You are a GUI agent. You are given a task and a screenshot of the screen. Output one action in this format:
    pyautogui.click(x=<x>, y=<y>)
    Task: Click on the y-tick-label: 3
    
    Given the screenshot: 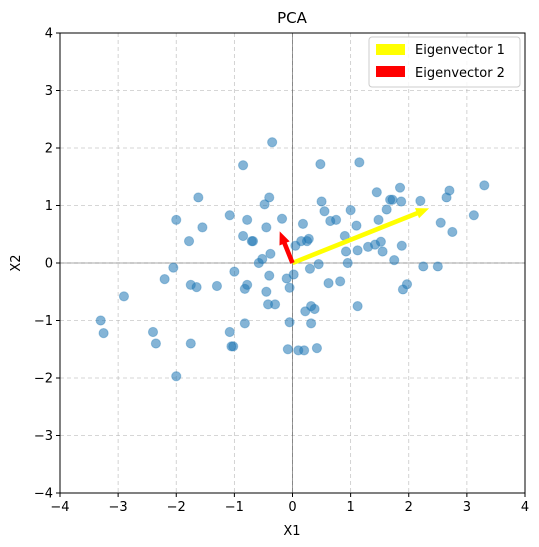 What is the action you would take?
    pyautogui.click(x=49, y=91)
    